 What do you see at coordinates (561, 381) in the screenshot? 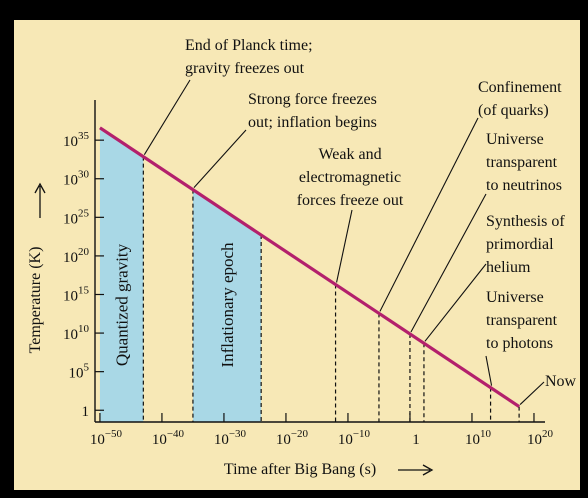
I see `event-label: Now` at bounding box center [561, 381].